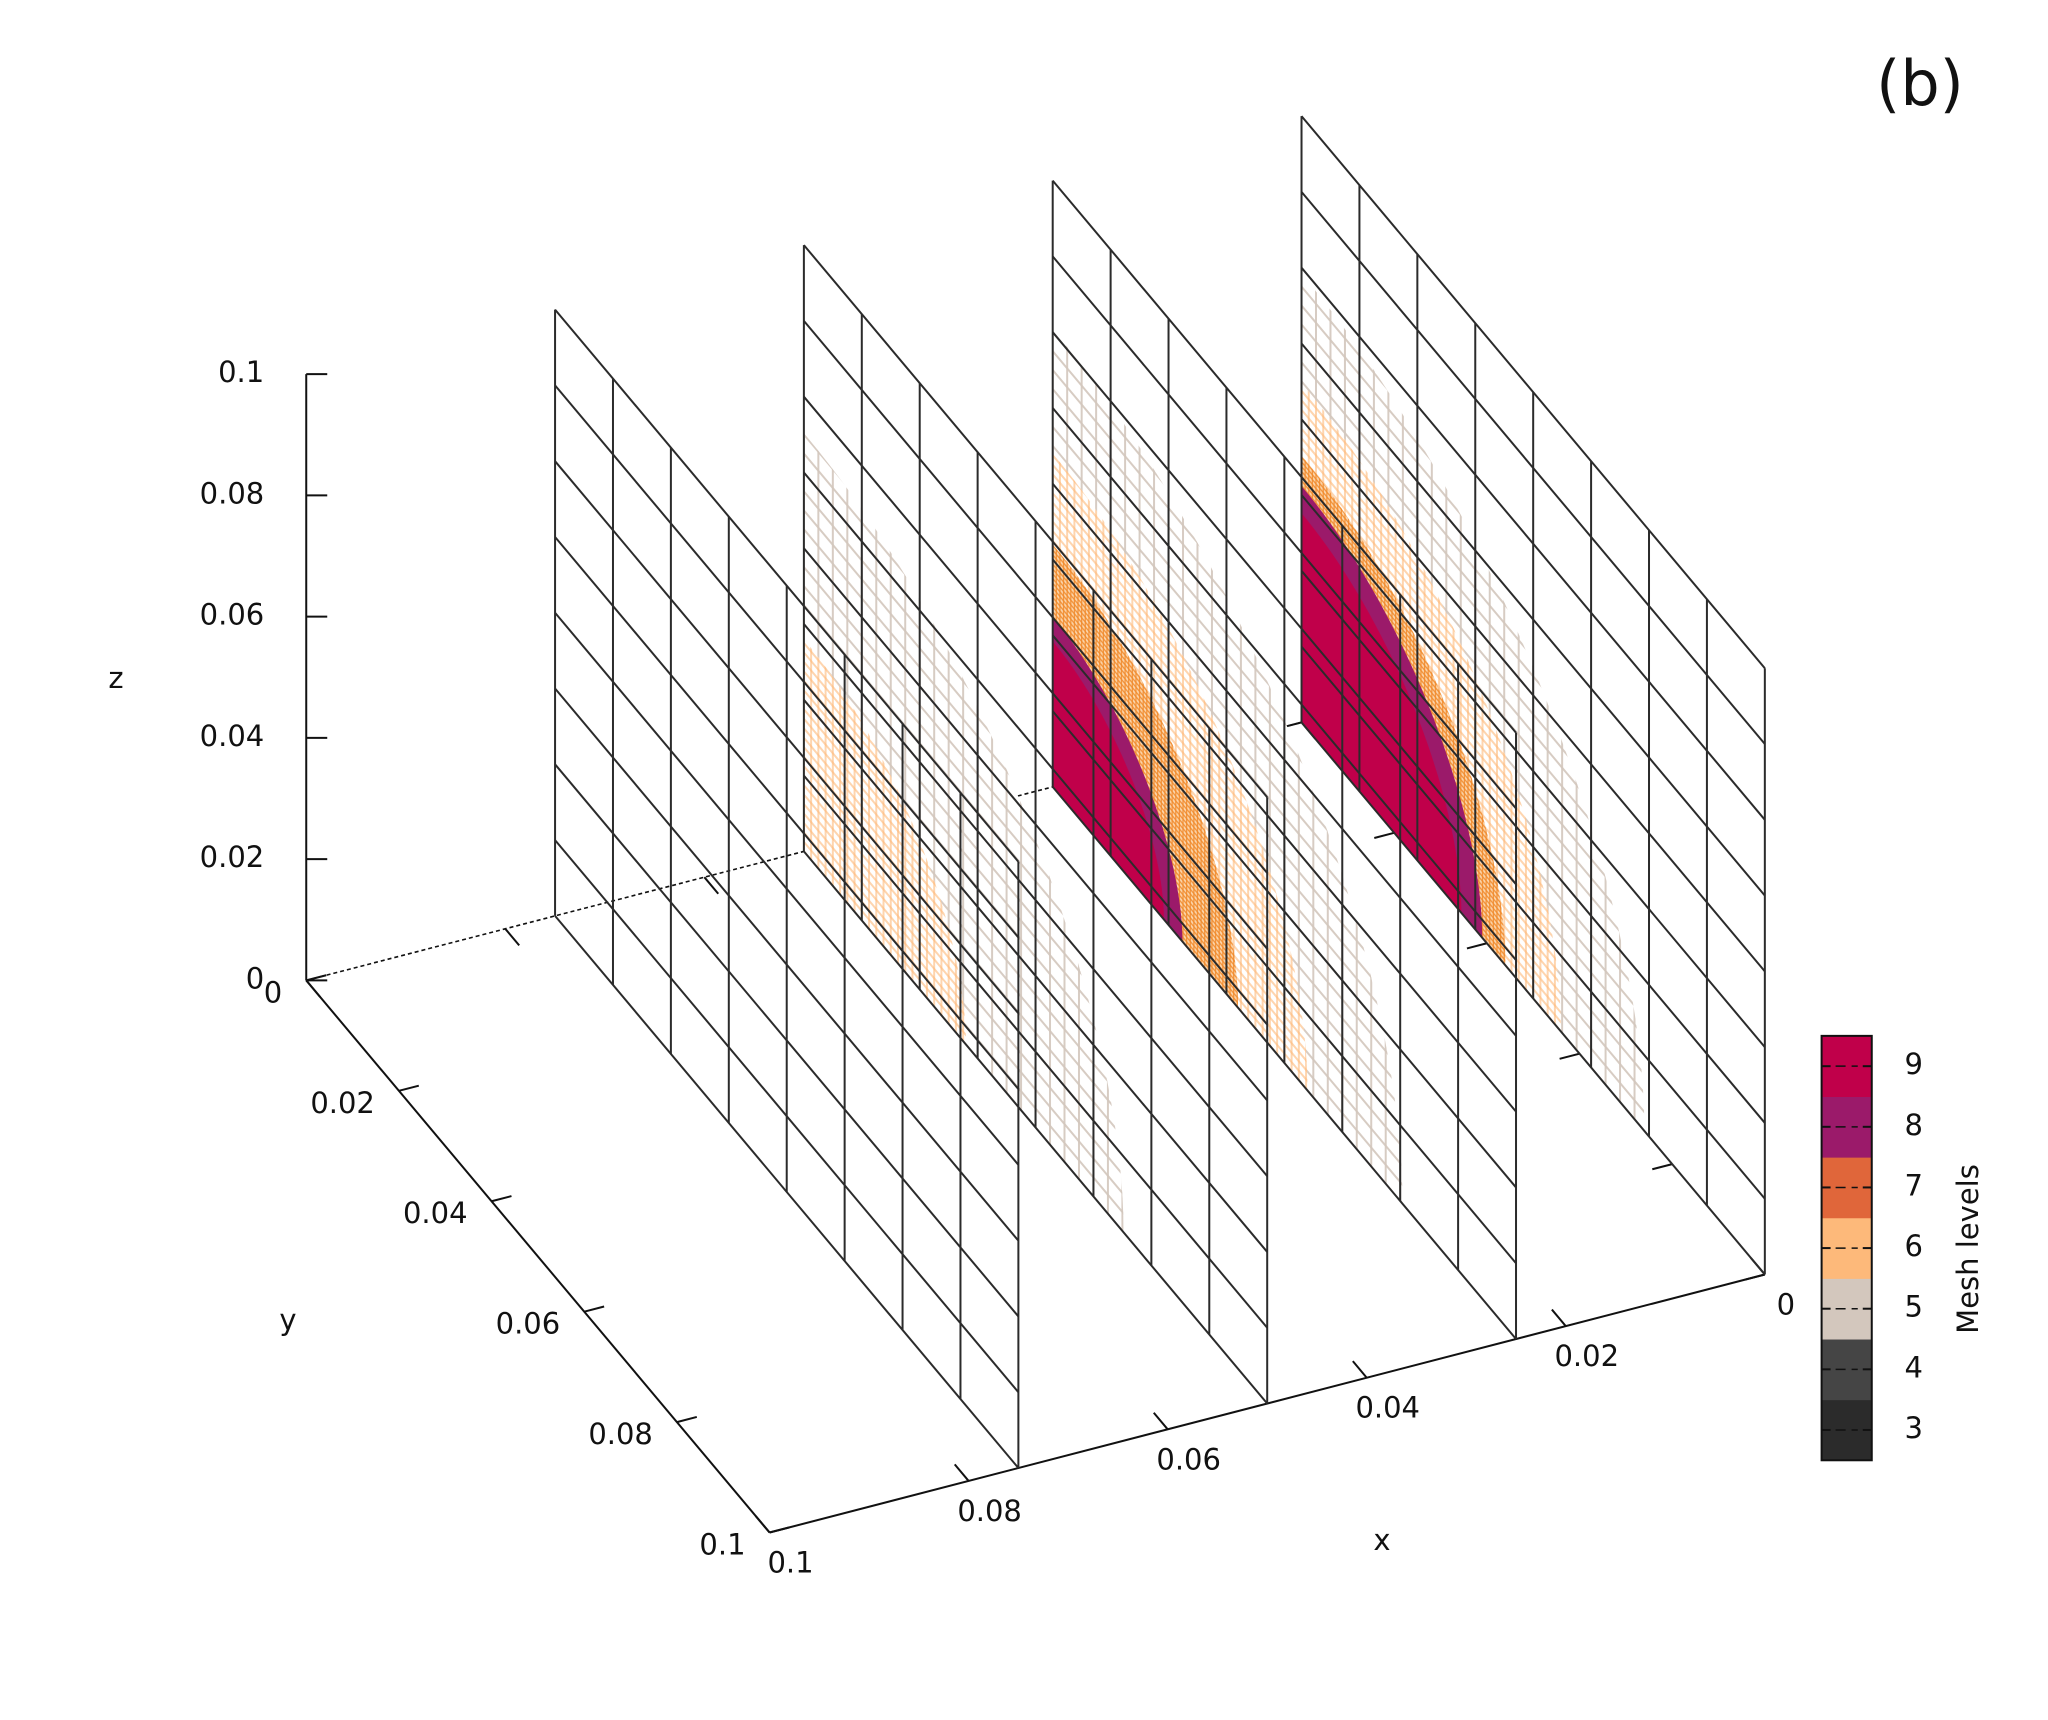 The image size is (2048, 1720). I want to click on refined-region, so click(1108, 780).